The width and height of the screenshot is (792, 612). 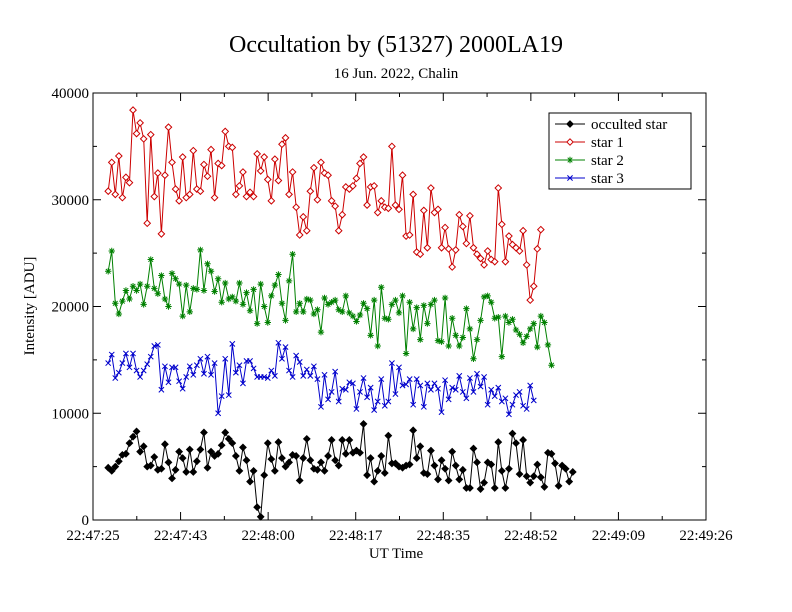 What do you see at coordinates (618, 536) in the screenshot?
I see `x-tick-label: 22:49:09` at bounding box center [618, 536].